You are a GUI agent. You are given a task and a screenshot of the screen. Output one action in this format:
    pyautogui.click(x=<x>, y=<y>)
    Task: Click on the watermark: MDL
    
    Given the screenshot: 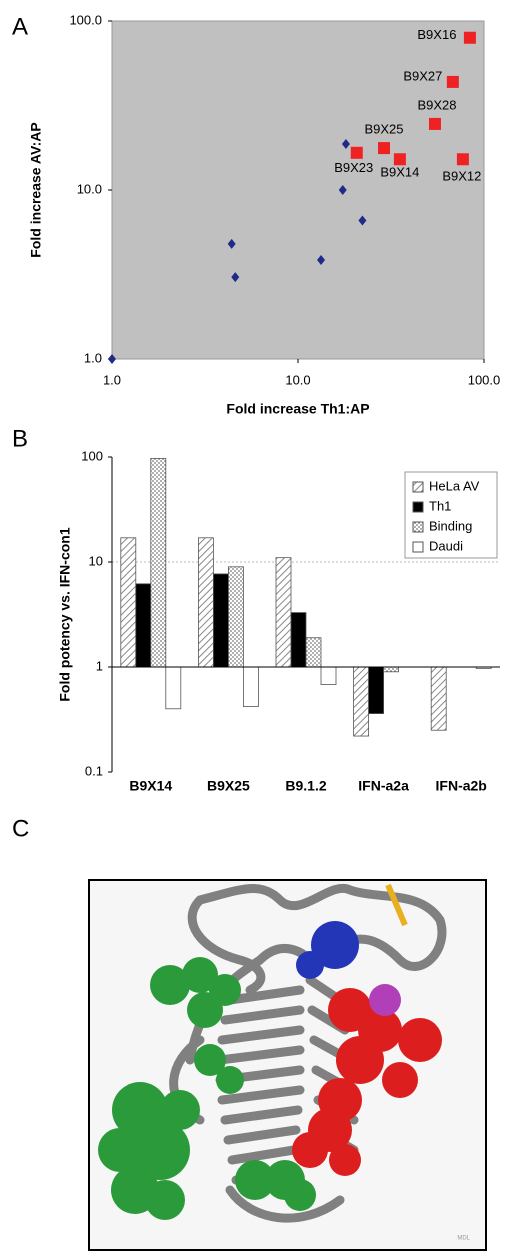 What is the action you would take?
    pyautogui.click(x=463, y=1239)
    